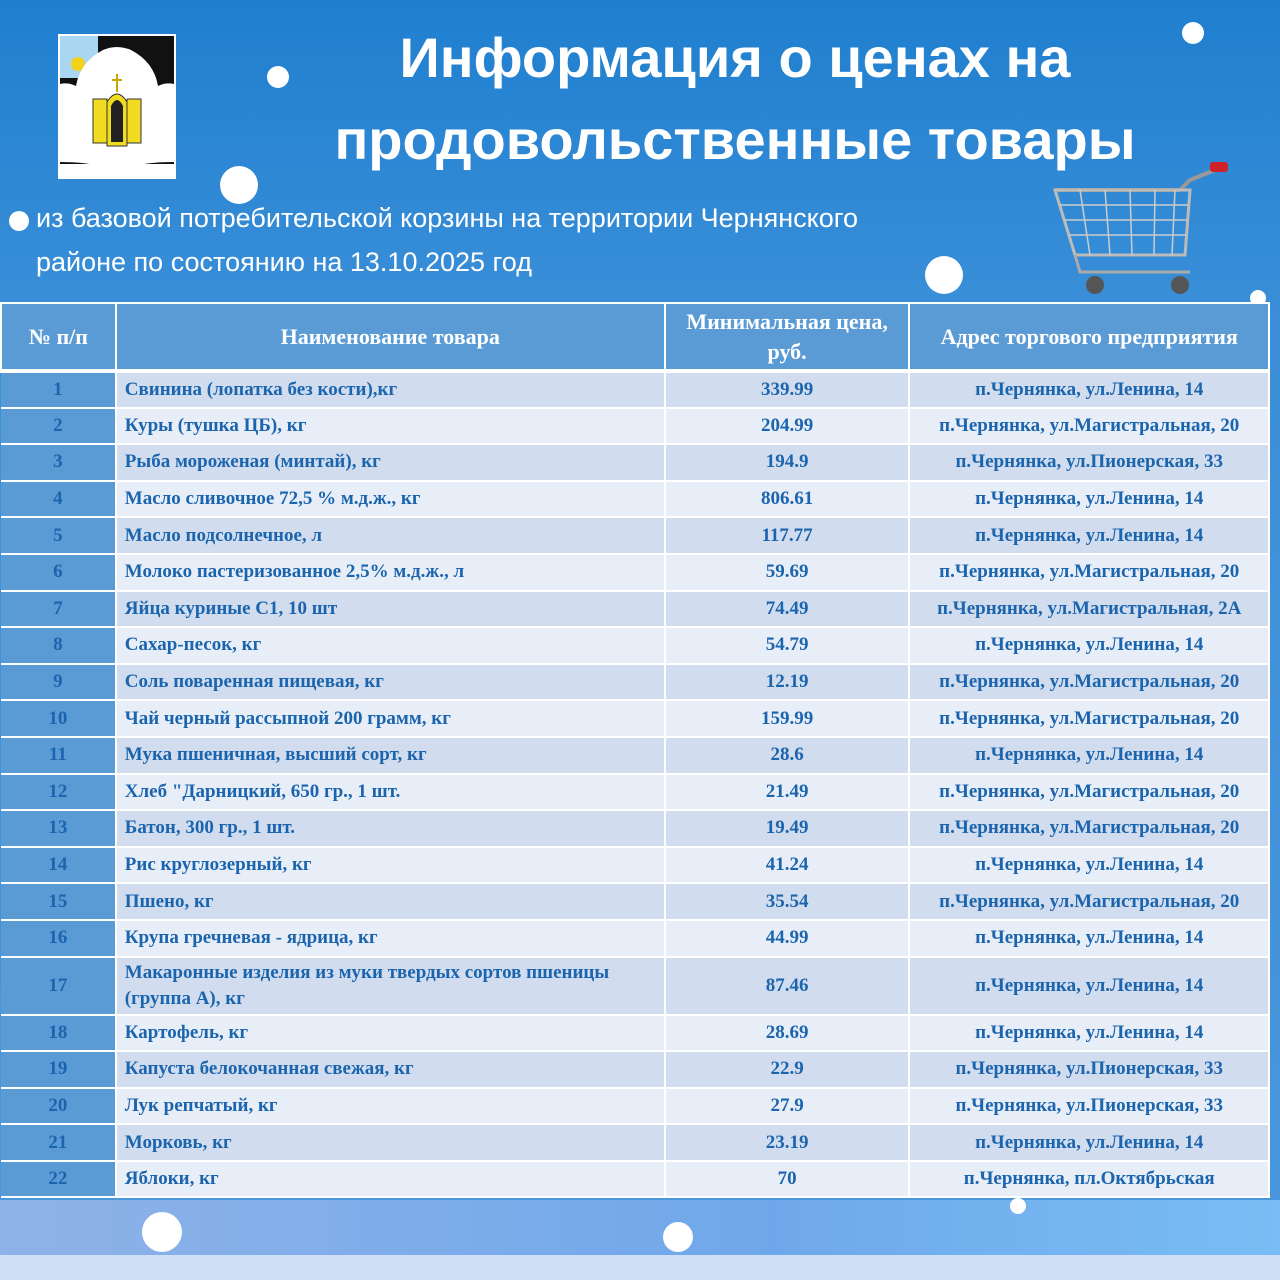 The width and height of the screenshot is (1280, 1280). Describe the element at coordinates (59, 390) in the screenshot. I see `row-number: 1` at that location.